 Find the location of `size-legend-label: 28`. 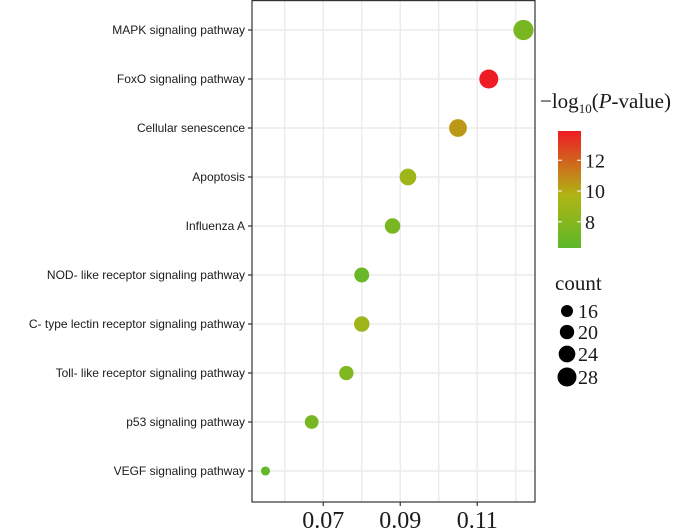

size-legend-label: 28 is located at coordinates (588, 378).